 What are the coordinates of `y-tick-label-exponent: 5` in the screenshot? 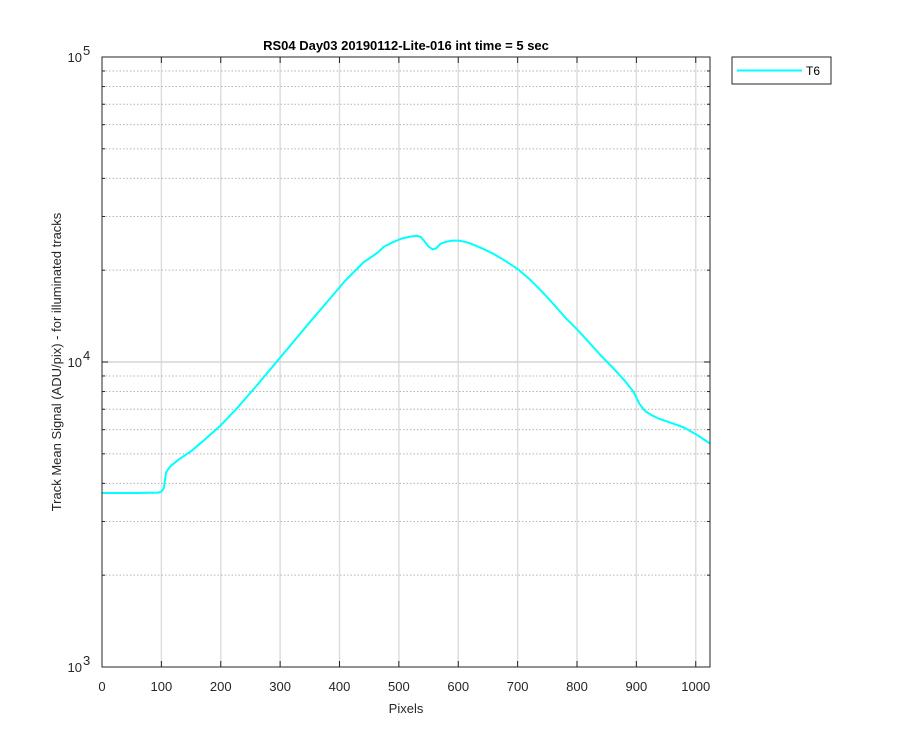 It's located at (86, 50).